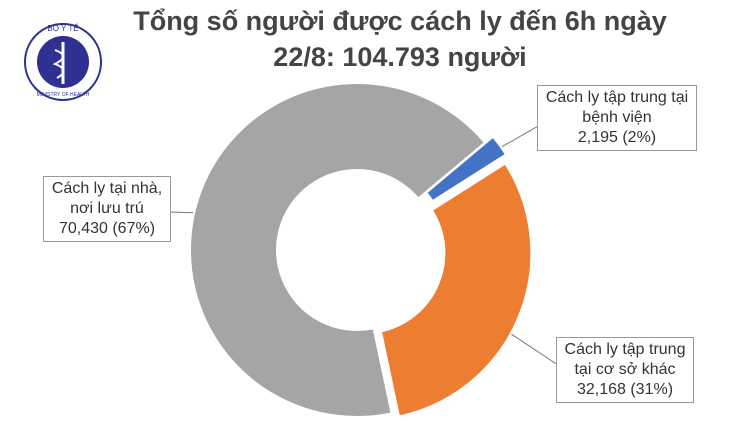 This screenshot has height=436, width=730. Describe the element at coordinates (107, 228) in the screenshot. I see `label-value: 70,430 (67%)` at that location.